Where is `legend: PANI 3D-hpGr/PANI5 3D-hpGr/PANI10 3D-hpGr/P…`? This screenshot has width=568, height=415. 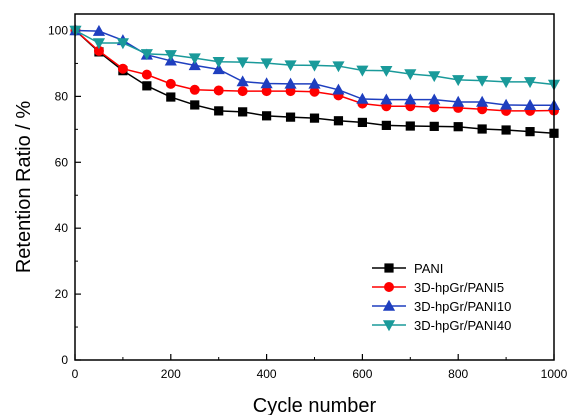 legend: PANI 3D-hpGr/PANI5 3D-hpGr/PANI10 3D-hpGr/P… is located at coordinates (441, 297).